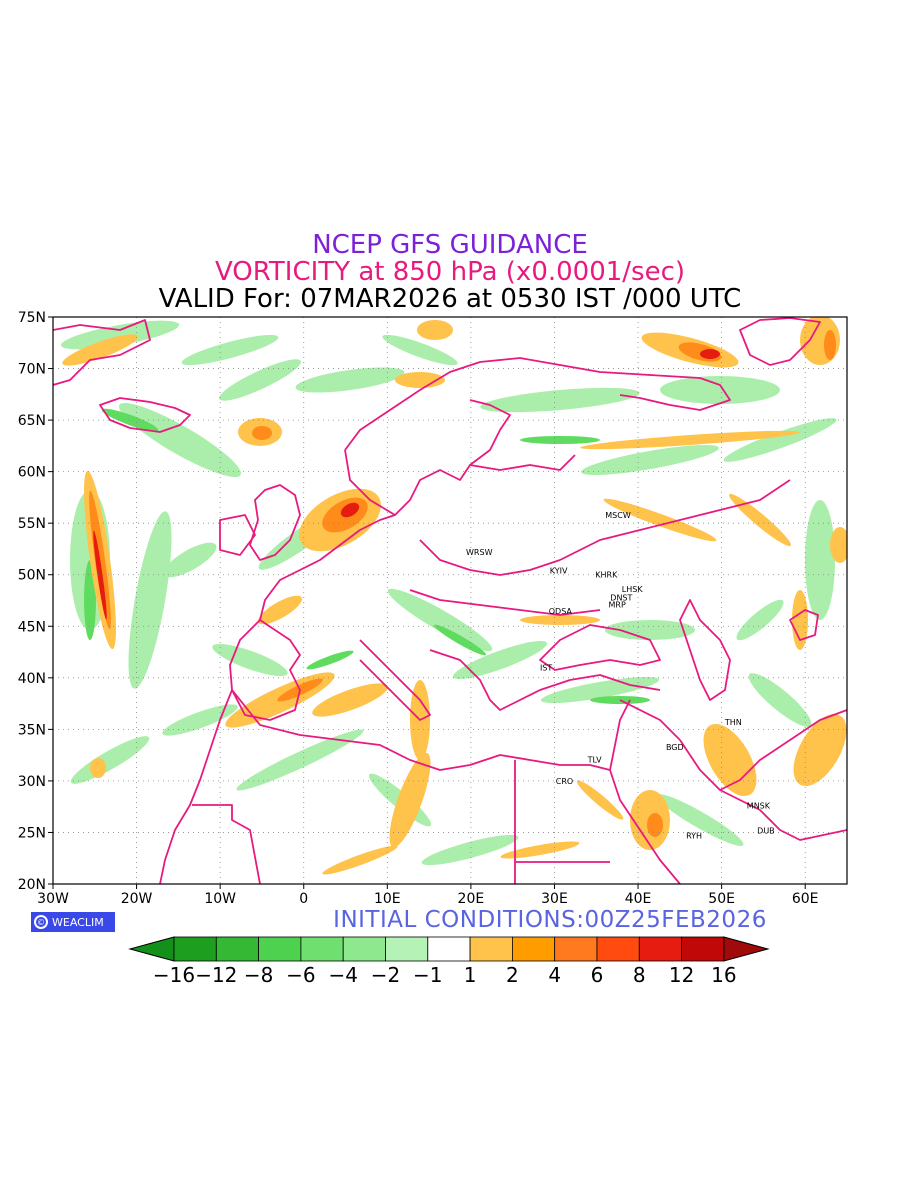 The width and height of the screenshot is (900, 1200). Describe the element at coordinates (546, 668) in the screenshot. I see `city-label-ist: IST` at that location.